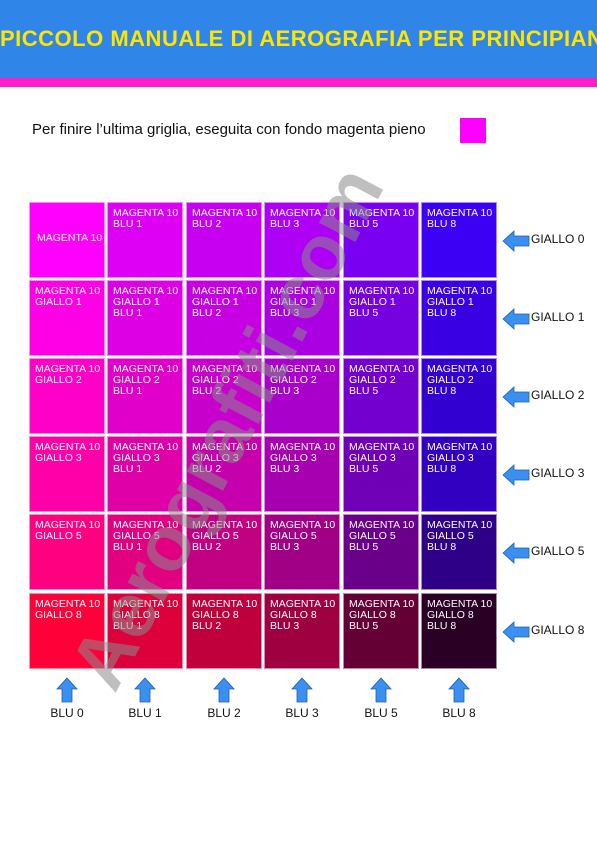 Image resolution: width=597 pixels, height=844 pixels. I want to click on cell-label: MAGENTA 10 GIALLO 3 BLU 8, so click(460, 458).